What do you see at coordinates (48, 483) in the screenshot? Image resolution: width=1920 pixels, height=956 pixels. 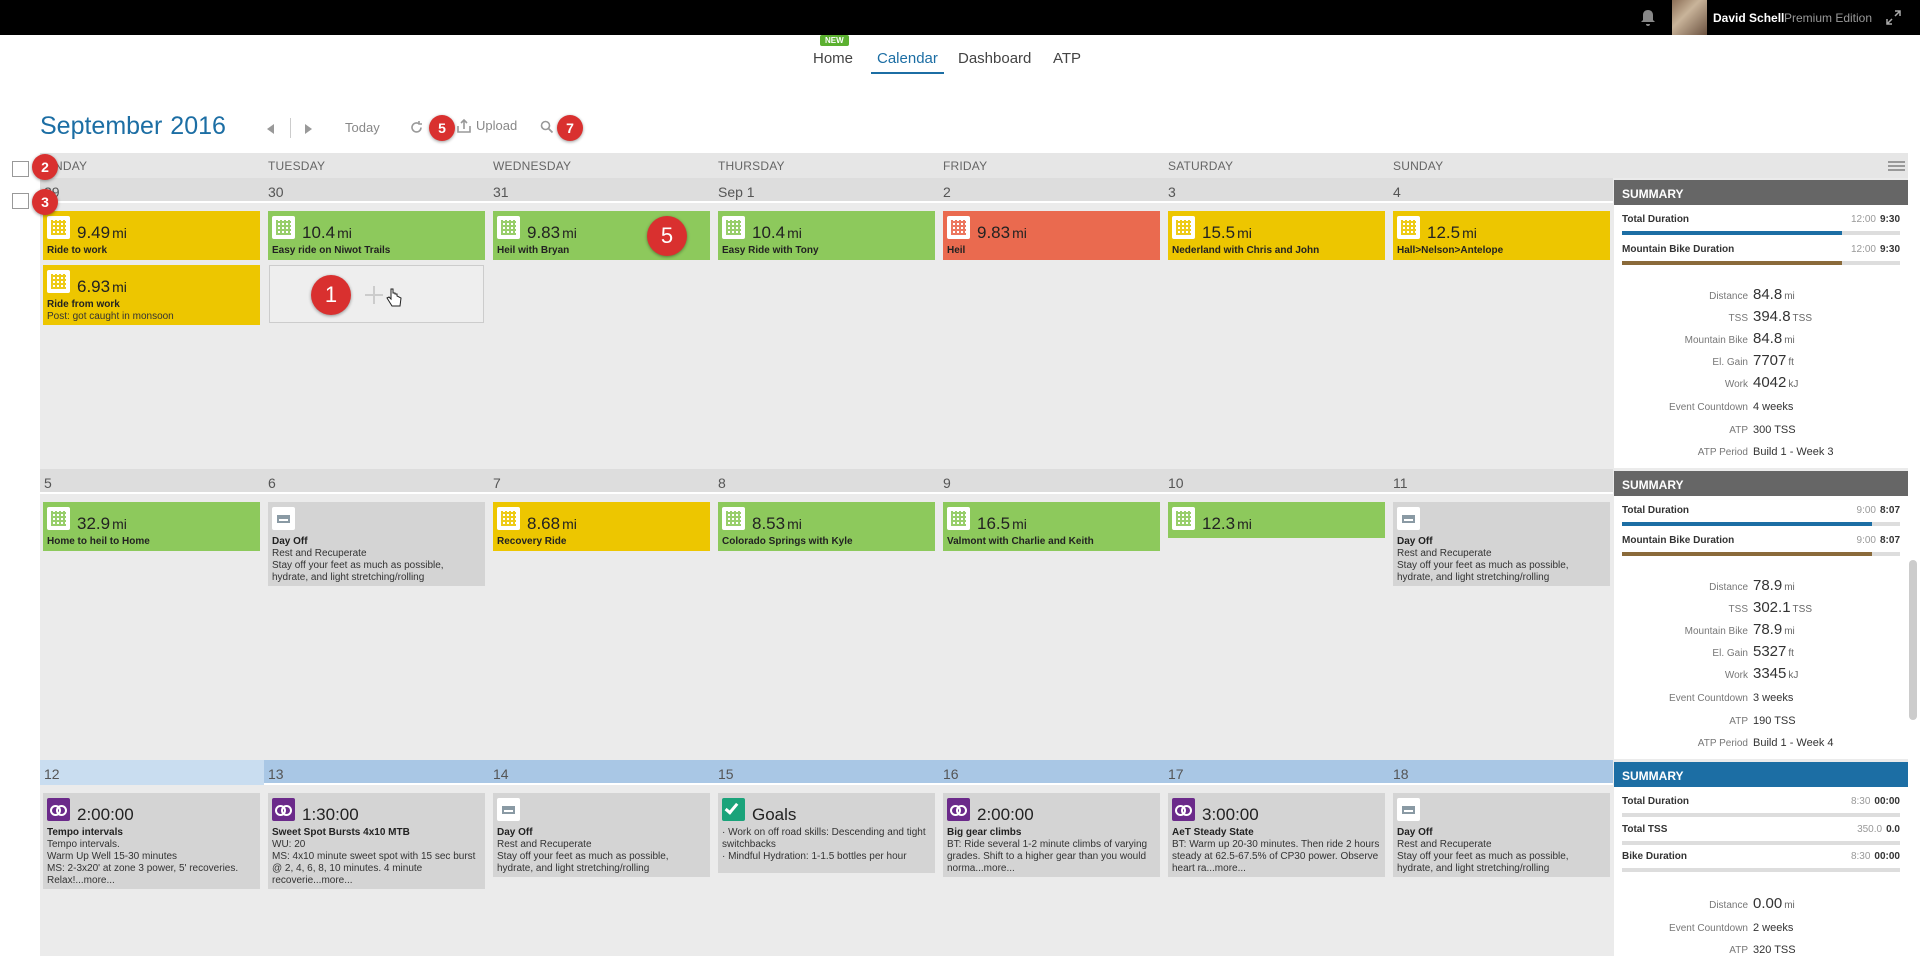 I see `date-cell: 5` at bounding box center [48, 483].